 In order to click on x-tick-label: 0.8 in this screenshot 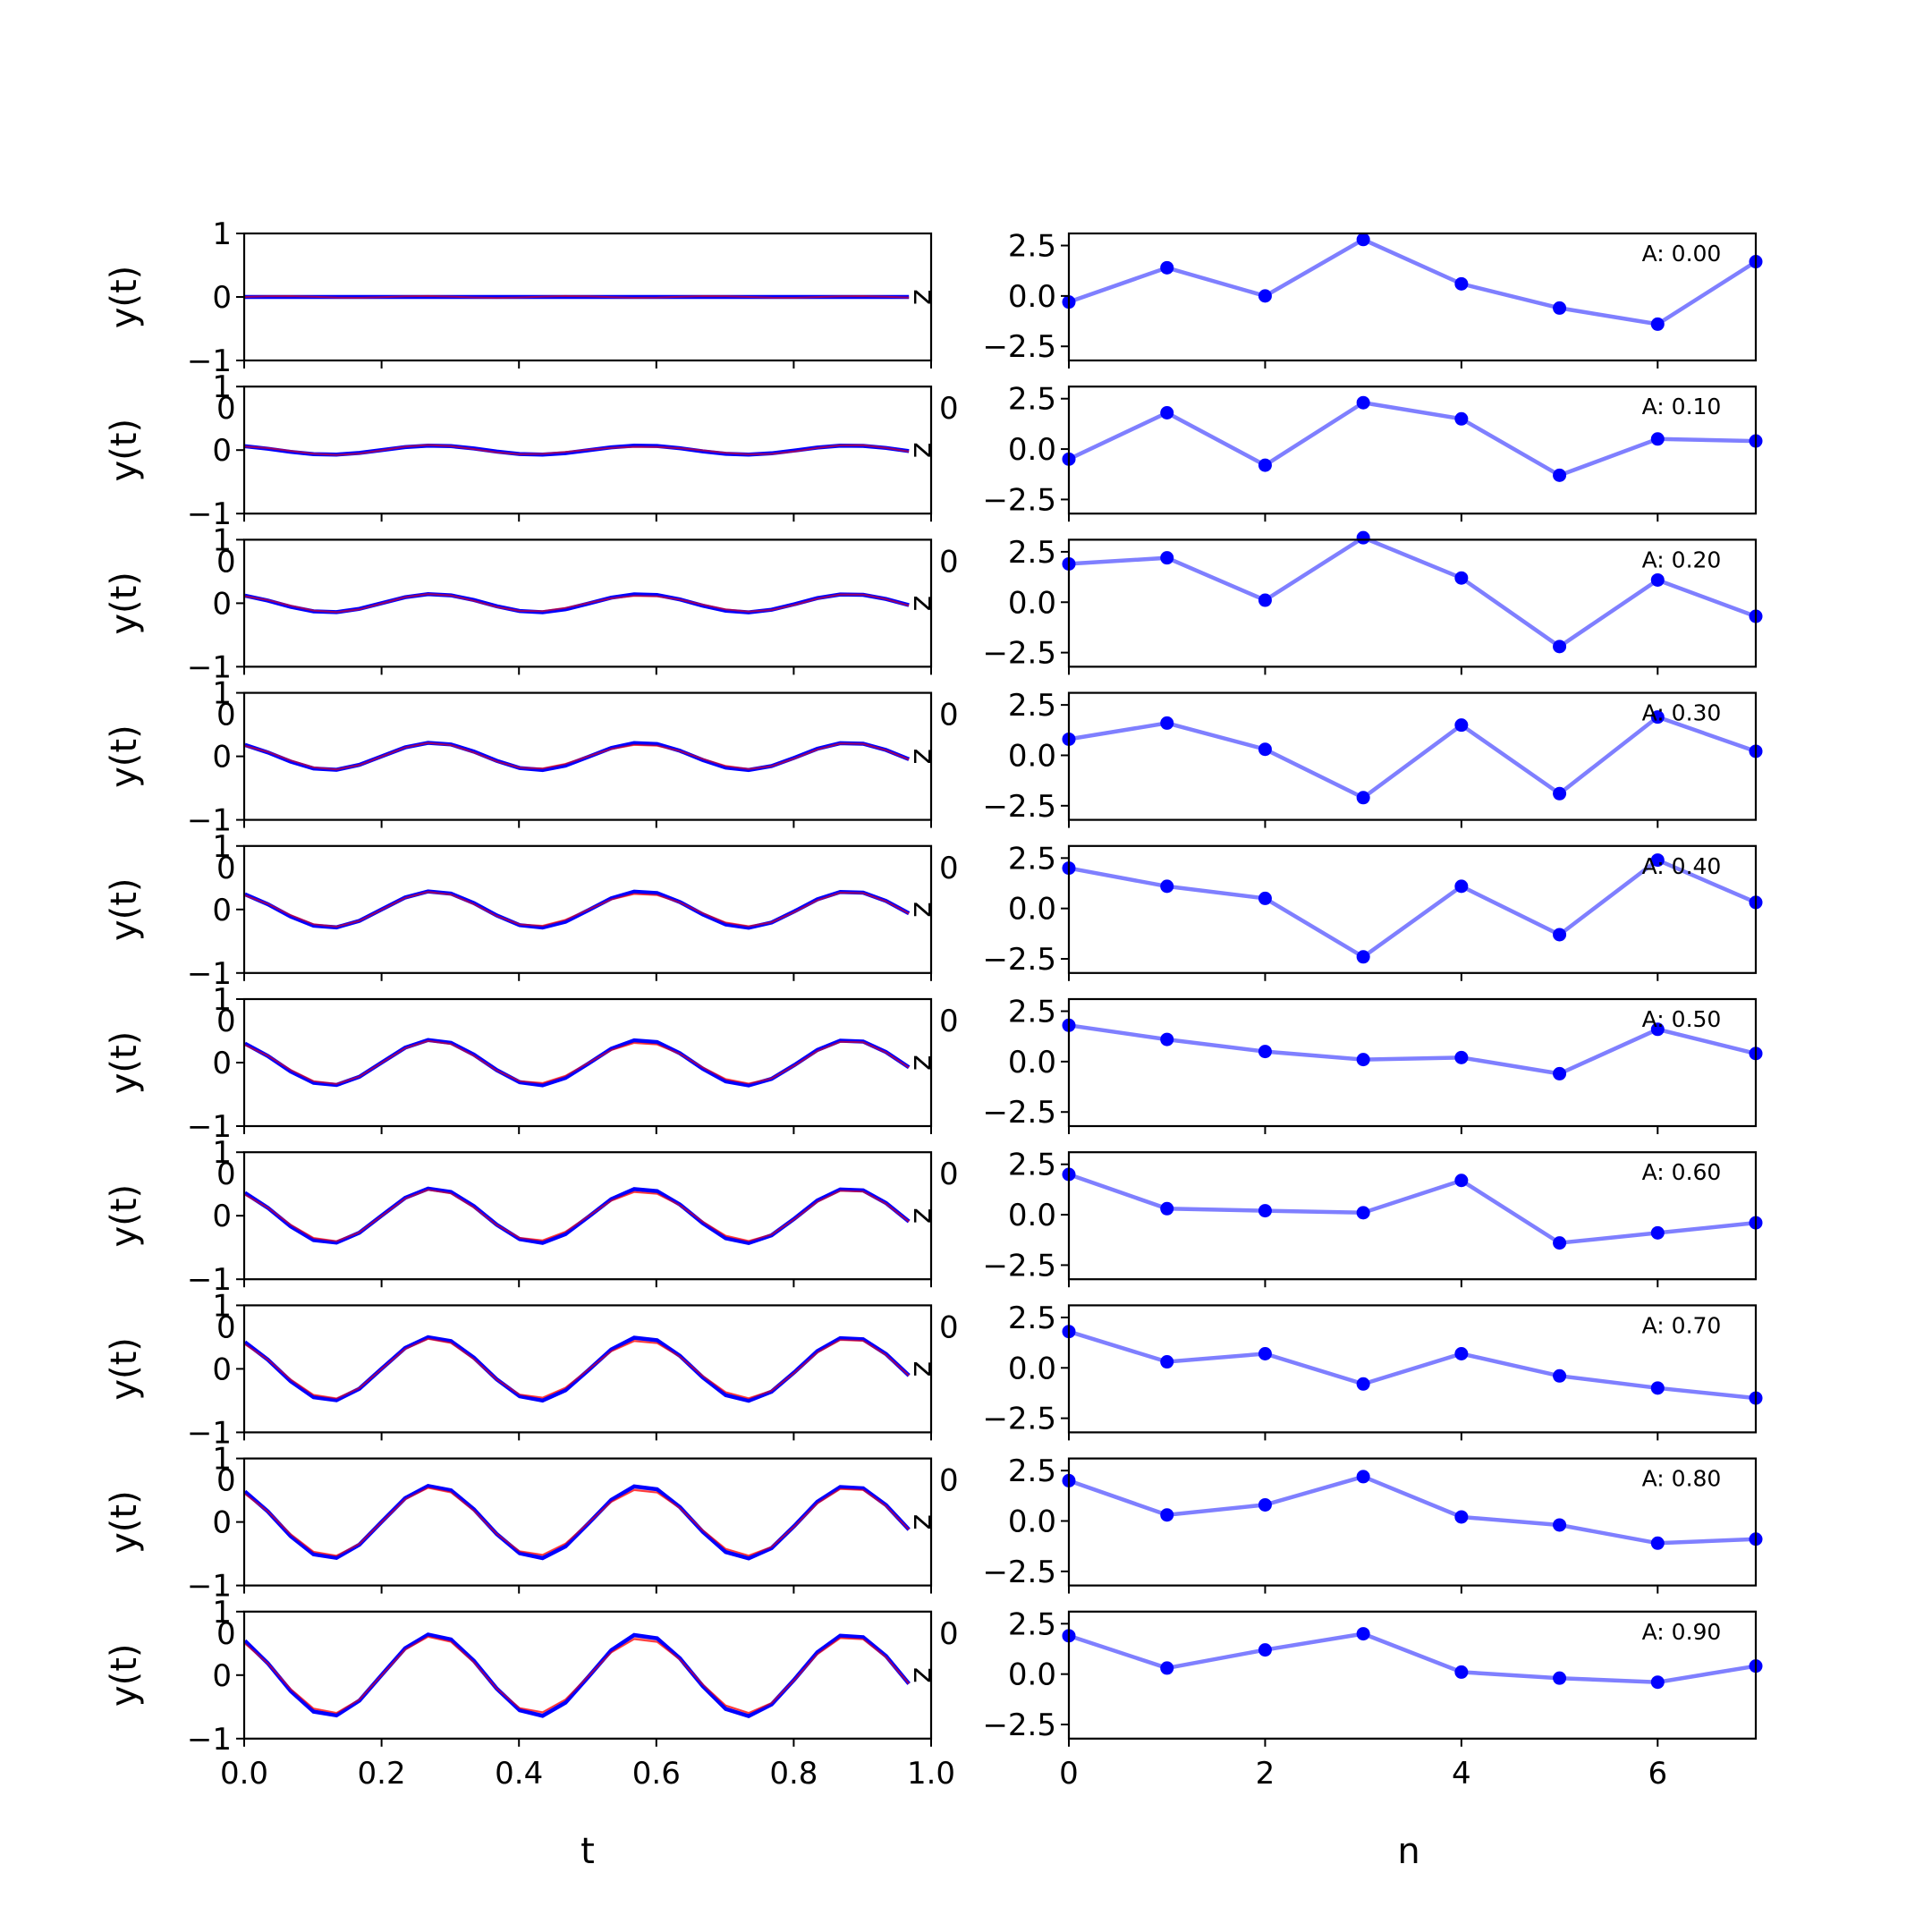, I will do `click(793, 1774)`.